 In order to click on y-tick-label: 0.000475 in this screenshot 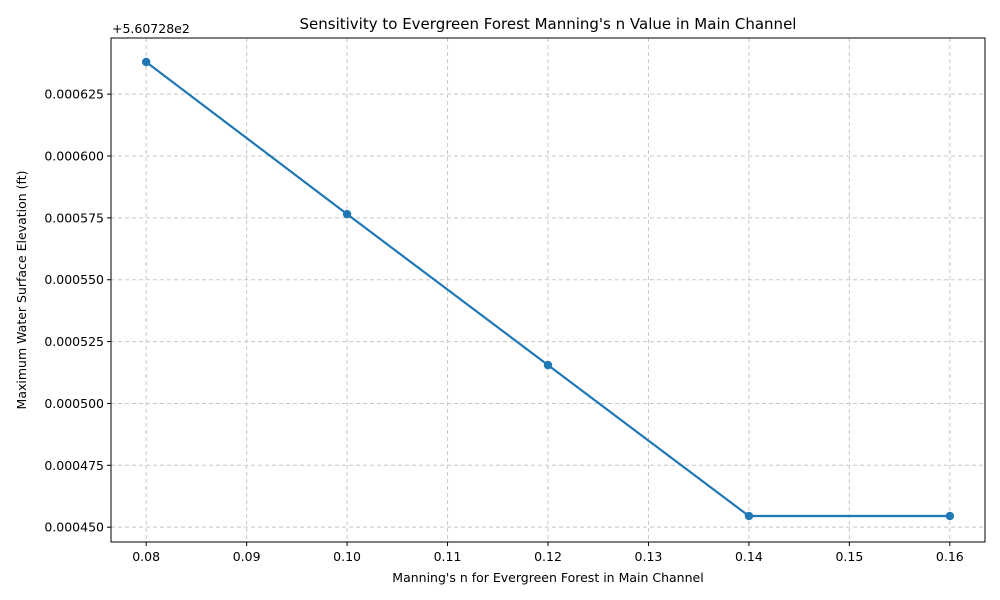, I will do `click(74, 465)`.